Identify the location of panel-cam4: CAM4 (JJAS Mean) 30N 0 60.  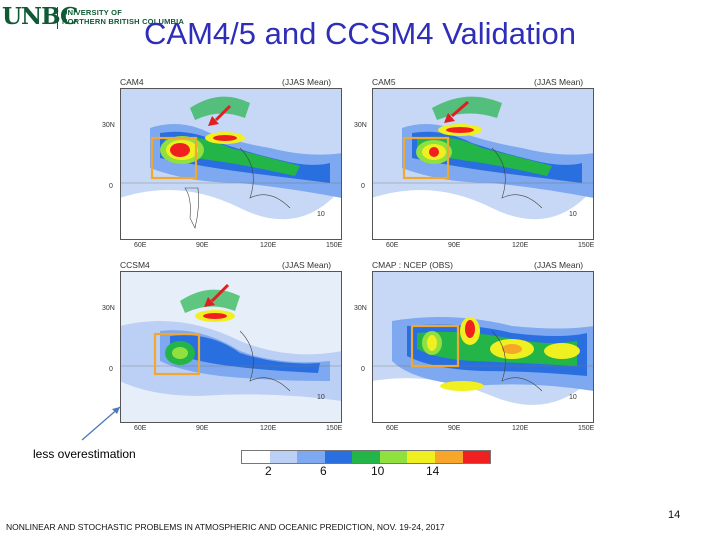
(223, 165).